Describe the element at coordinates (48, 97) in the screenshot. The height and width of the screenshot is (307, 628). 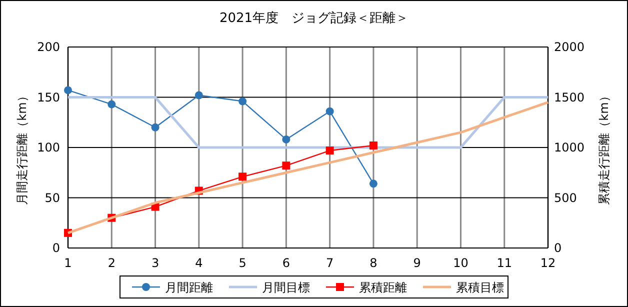
I see `y-tick-label: 150` at that location.